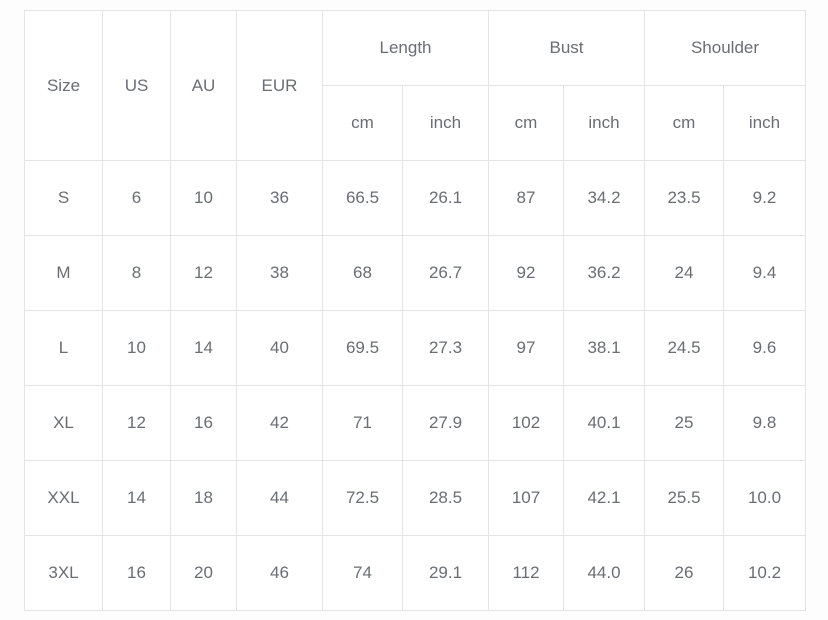  What do you see at coordinates (526, 123) in the screenshot?
I see `col-header-bust-cm: cm` at bounding box center [526, 123].